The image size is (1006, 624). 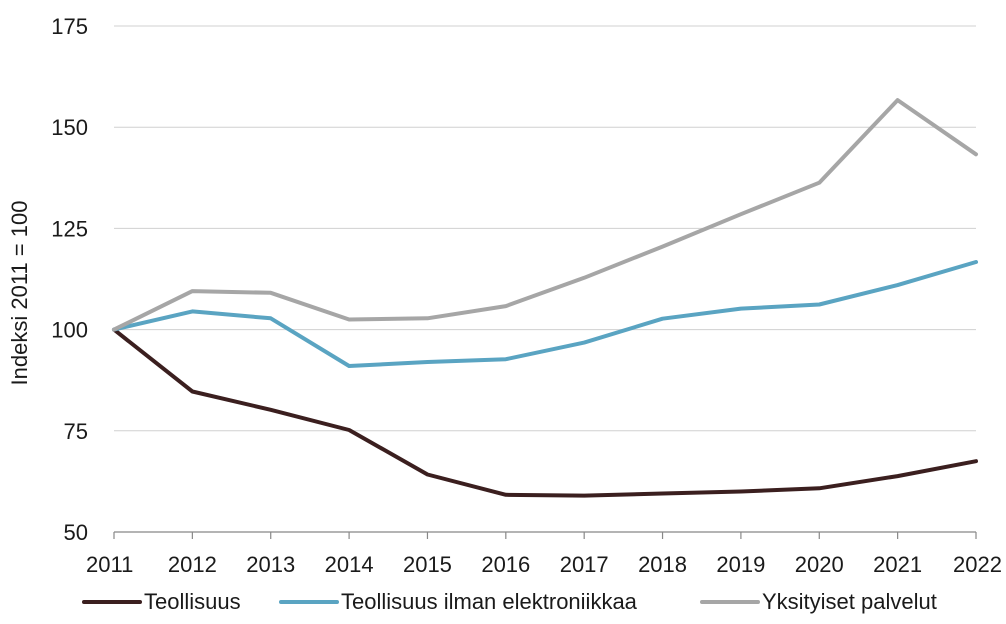 I want to click on legend-label: Yksityiset palvelut, so click(x=849, y=601).